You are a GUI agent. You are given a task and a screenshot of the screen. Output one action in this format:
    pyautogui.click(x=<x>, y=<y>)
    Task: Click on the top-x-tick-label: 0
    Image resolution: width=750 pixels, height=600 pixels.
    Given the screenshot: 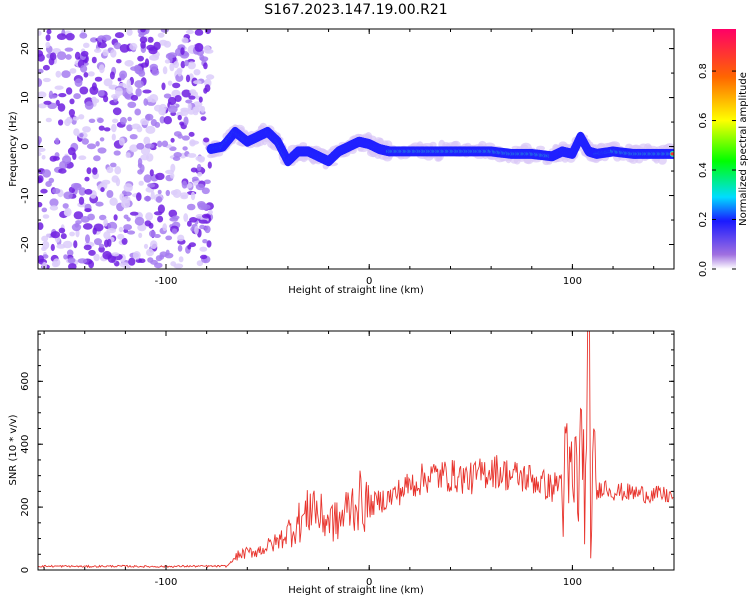 What is the action you would take?
    pyautogui.click(x=369, y=281)
    